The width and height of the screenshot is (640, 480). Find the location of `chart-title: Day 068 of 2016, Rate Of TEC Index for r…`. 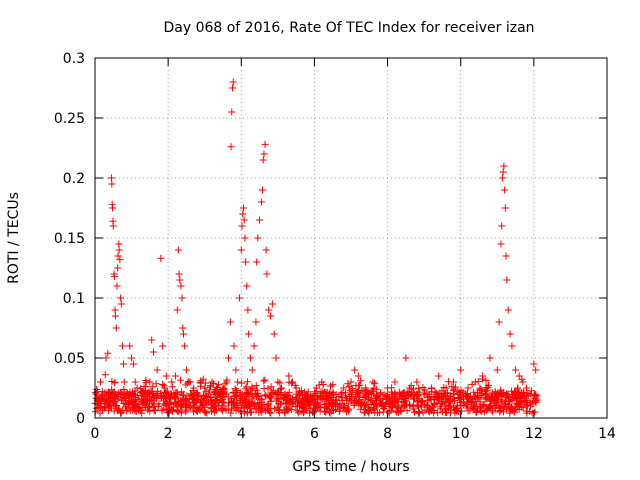

chart-title: Day 068 of 2016, Rate Of TEC Index for r… is located at coordinates (348, 28).